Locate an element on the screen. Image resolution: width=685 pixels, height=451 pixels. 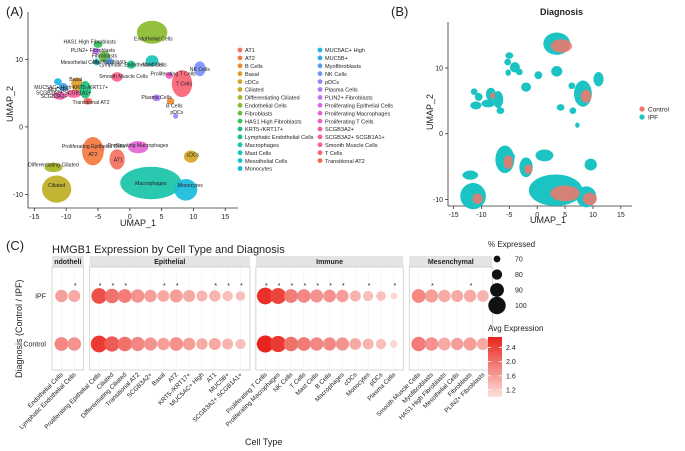
cluster-mesothelial-cells is located at coordinates (96, 62).